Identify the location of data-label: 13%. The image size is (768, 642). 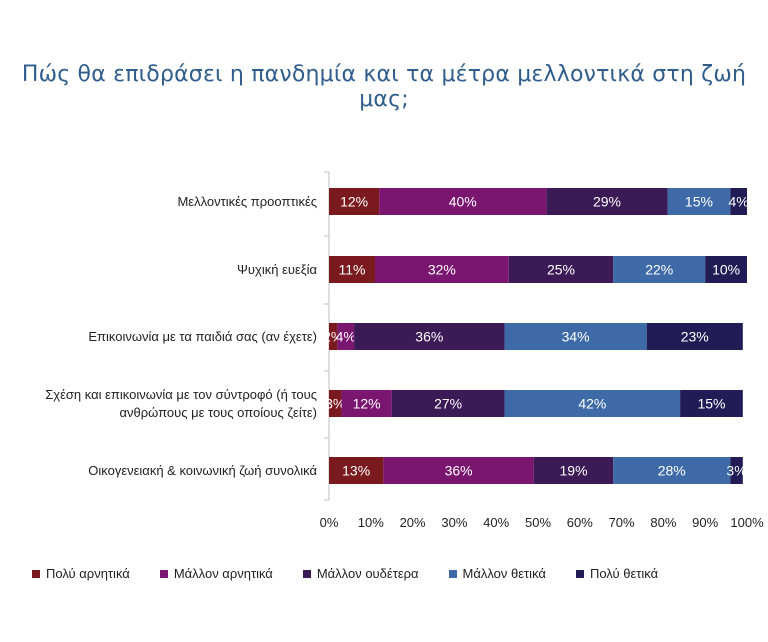
(356, 471).